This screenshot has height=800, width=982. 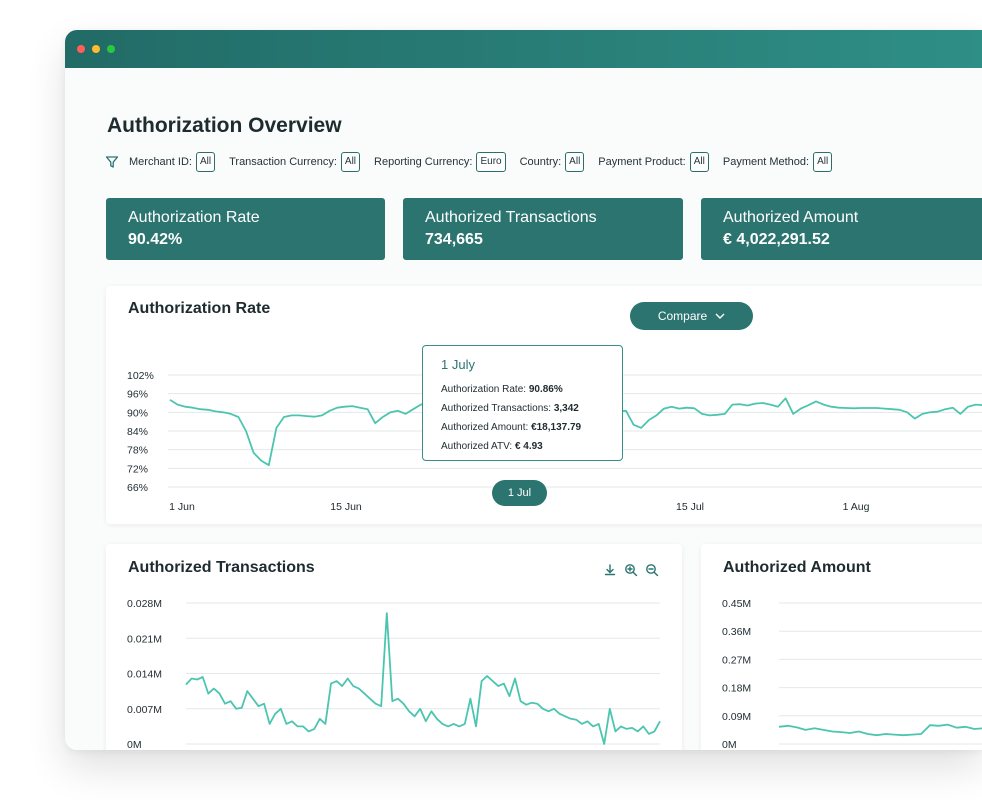 What do you see at coordinates (491, 162) in the screenshot?
I see `reporting-currency-select: Euro` at bounding box center [491, 162].